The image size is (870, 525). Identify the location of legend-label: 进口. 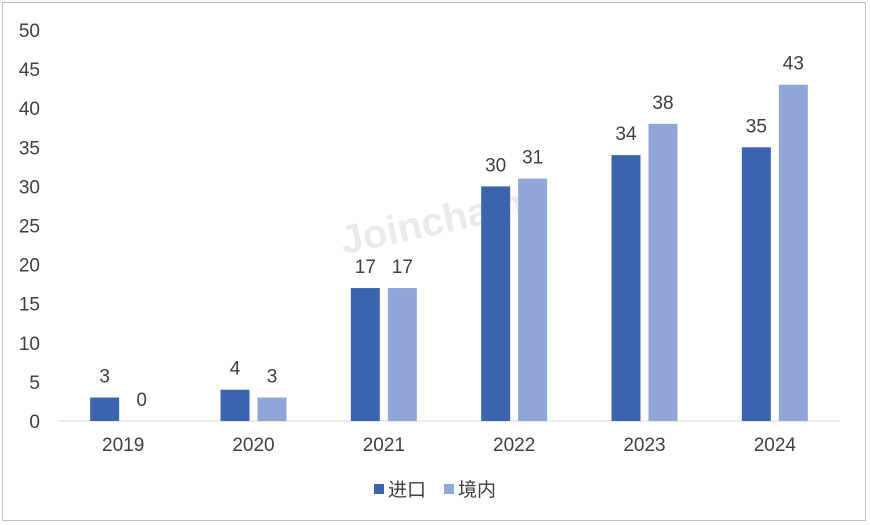
(407, 490).